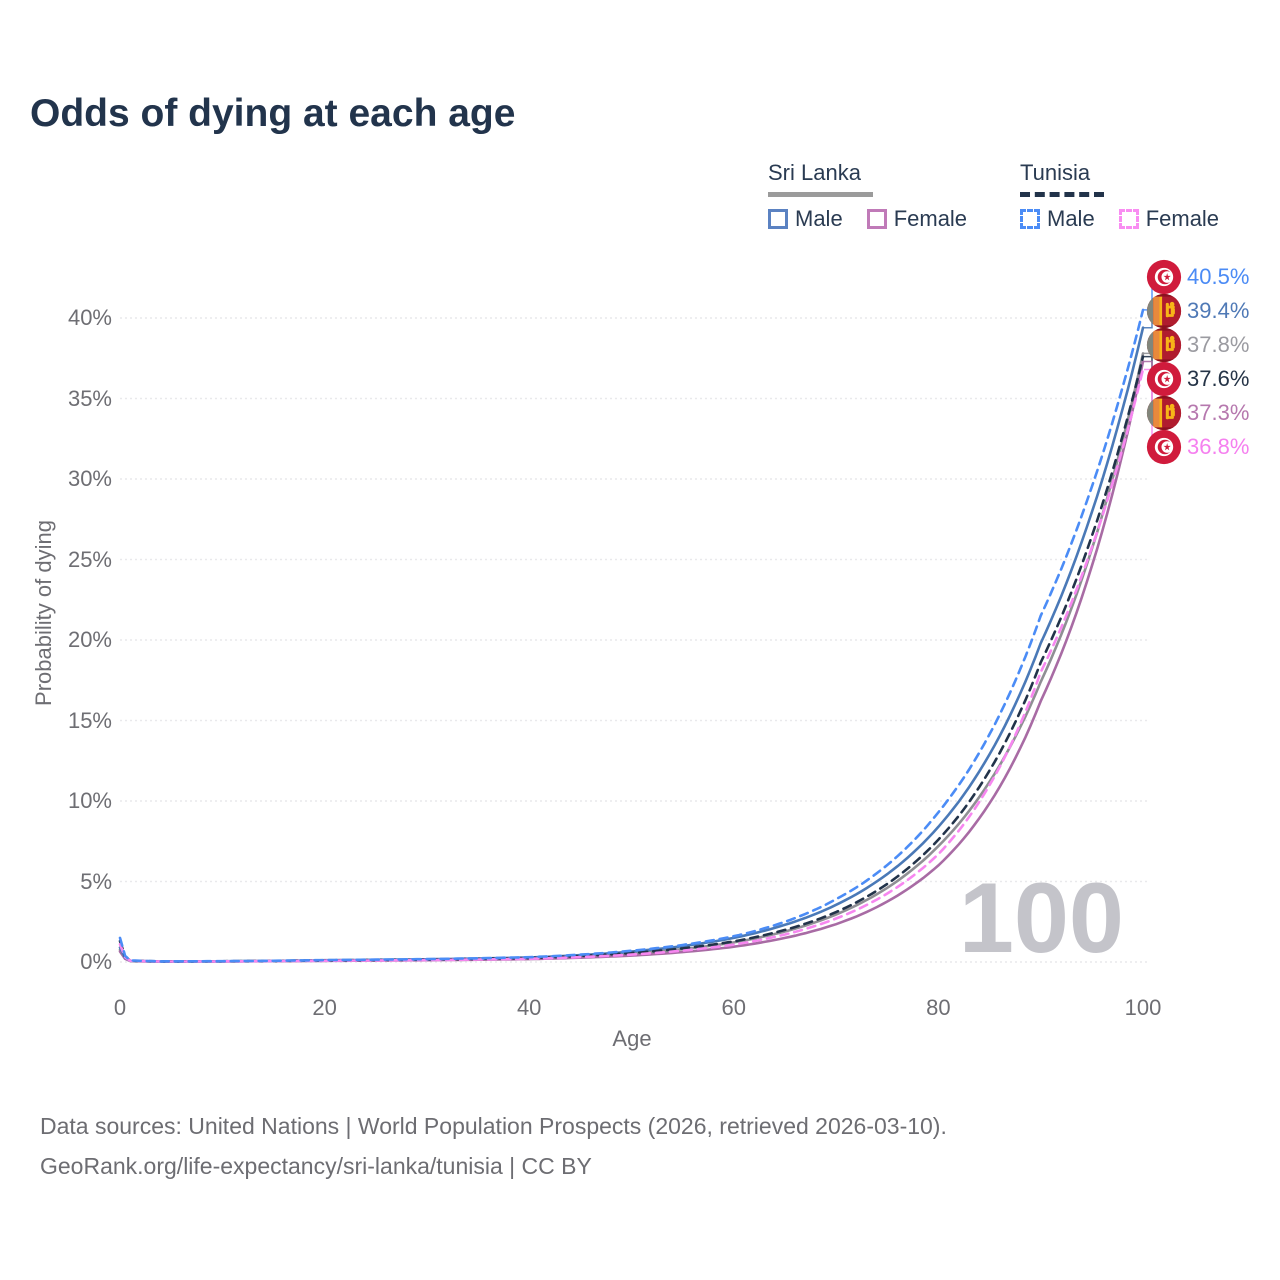 This screenshot has height=1280, width=1280. What do you see at coordinates (89, 800) in the screenshot?
I see `y-tick-label: 10%` at bounding box center [89, 800].